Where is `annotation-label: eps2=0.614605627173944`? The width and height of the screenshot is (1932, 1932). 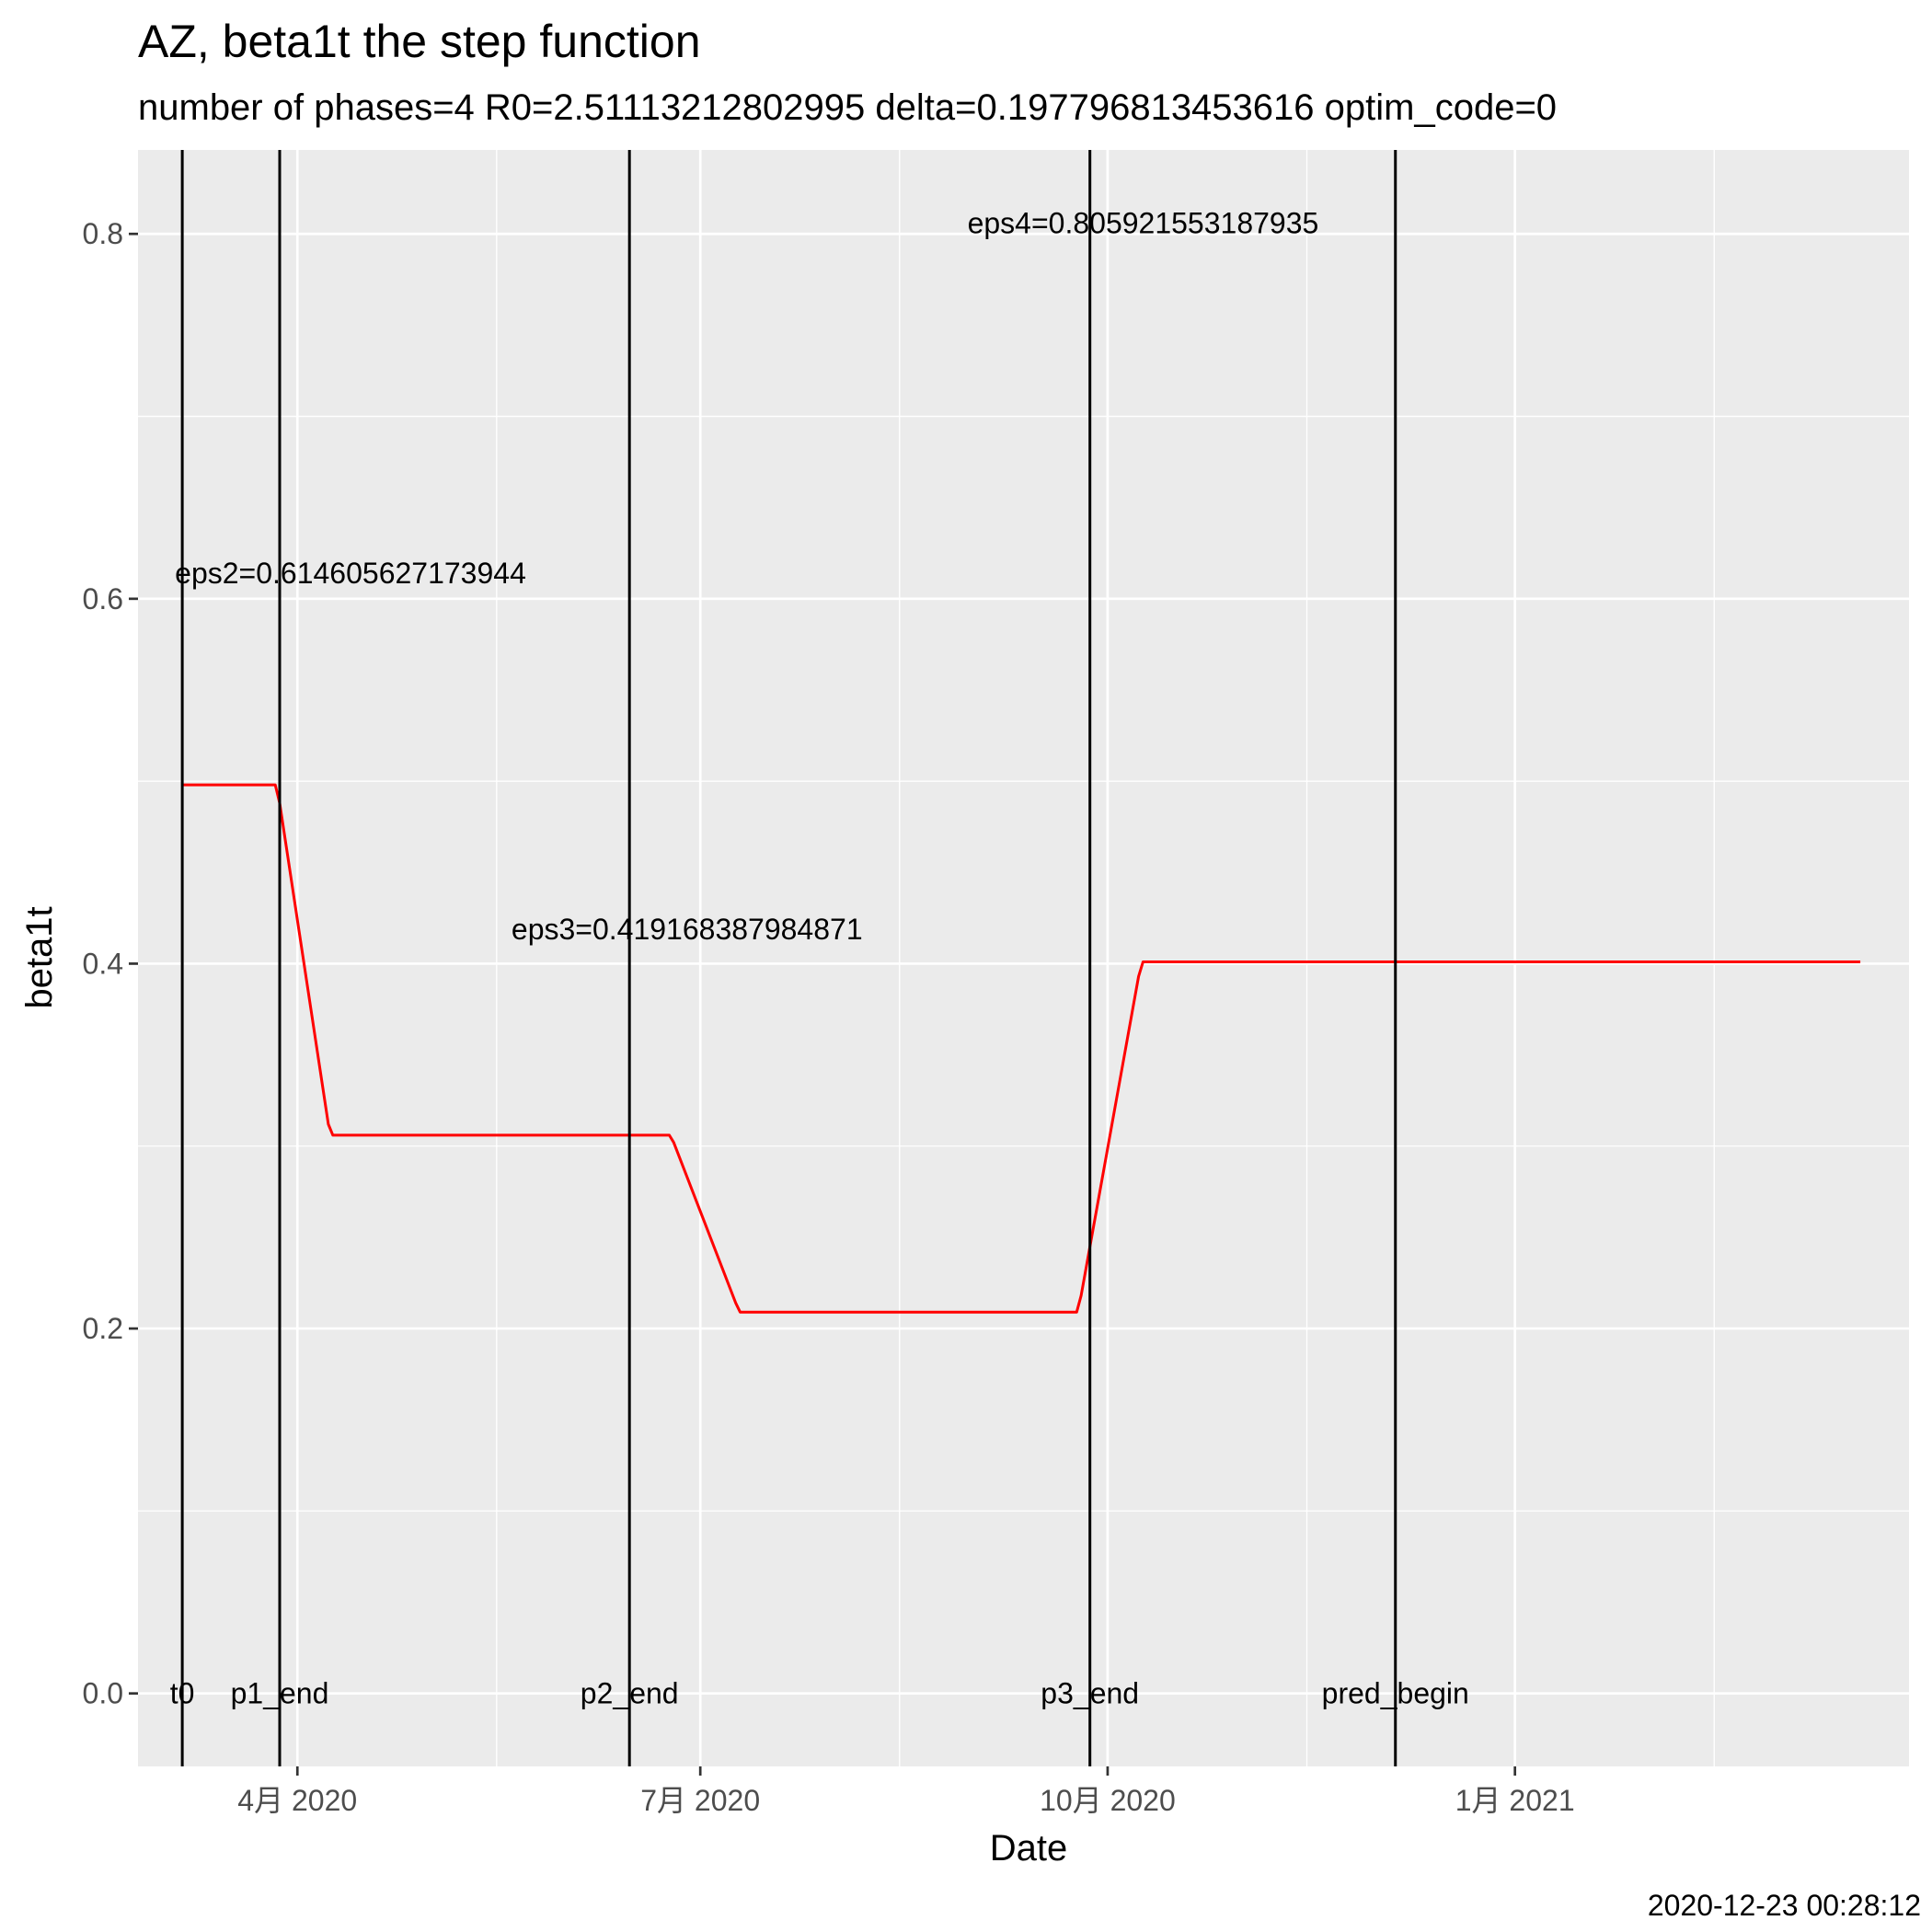
annotation-label: eps2=0.614605627173944 is located at coordinates (350, 573).